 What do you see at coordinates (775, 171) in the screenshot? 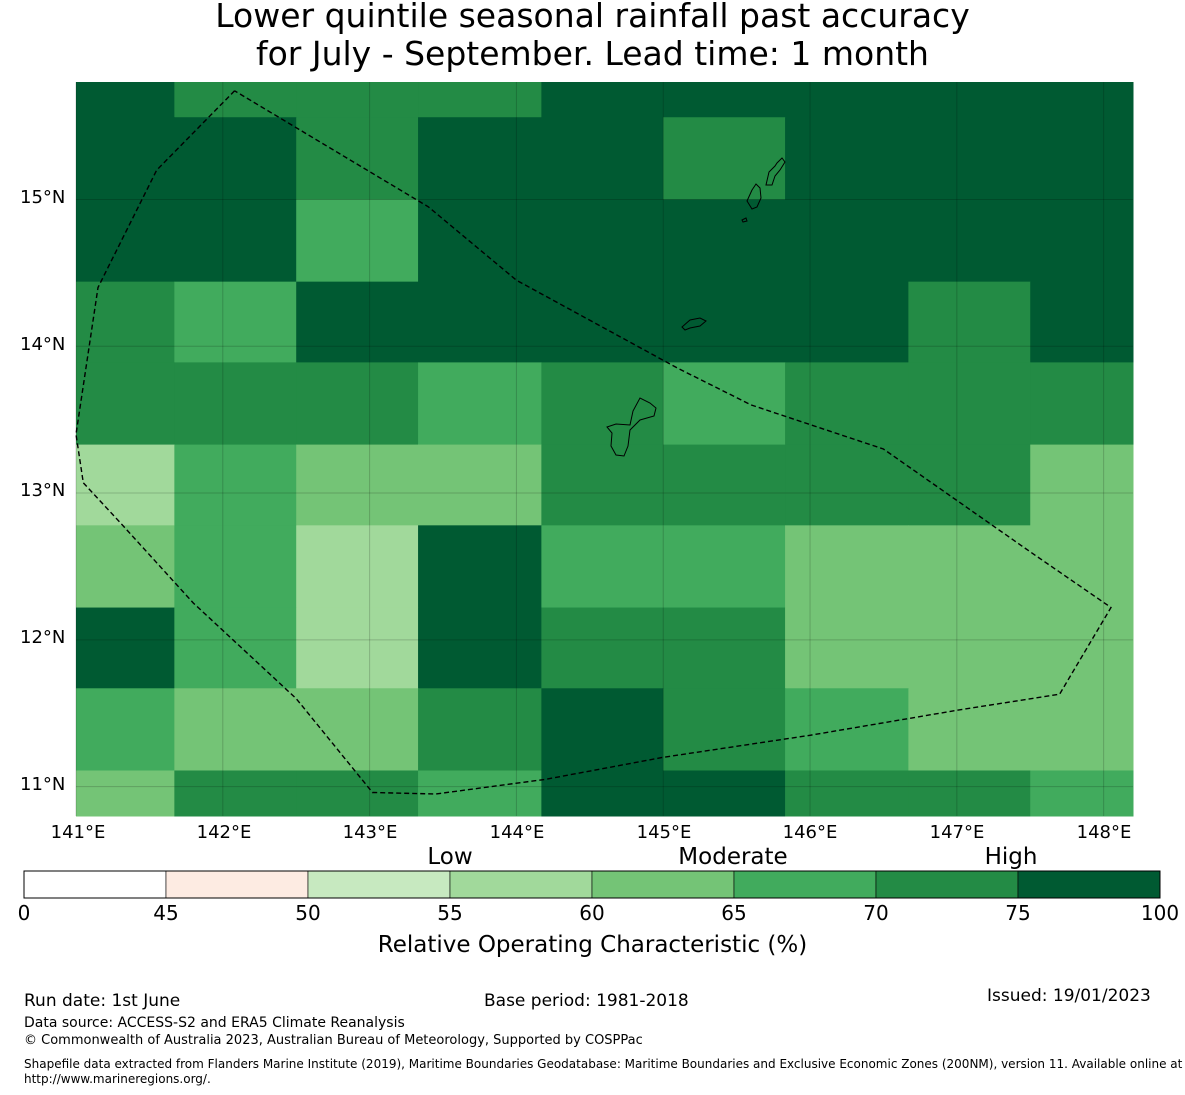
I see `island-saipan` at bounding box center [775, 171].